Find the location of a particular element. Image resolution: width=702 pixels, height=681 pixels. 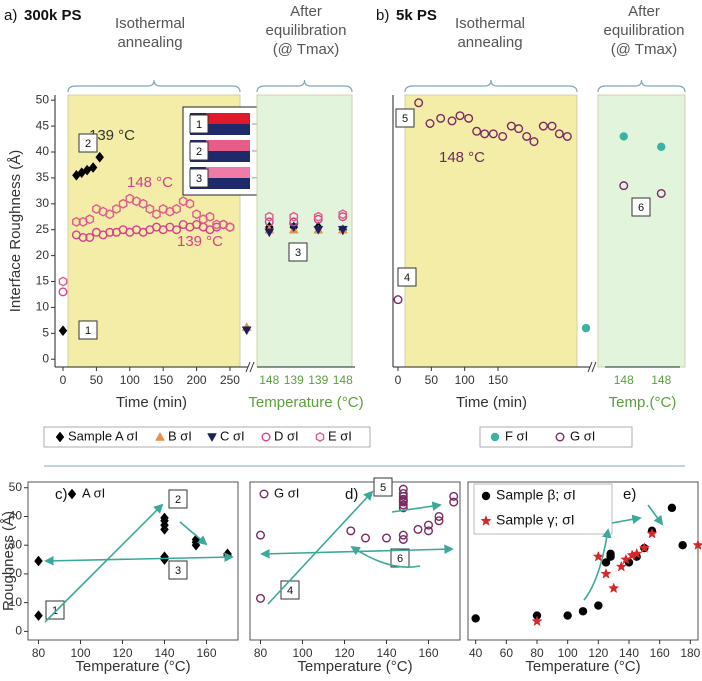

legend-label: E σI is located at coordinates (340, 435).